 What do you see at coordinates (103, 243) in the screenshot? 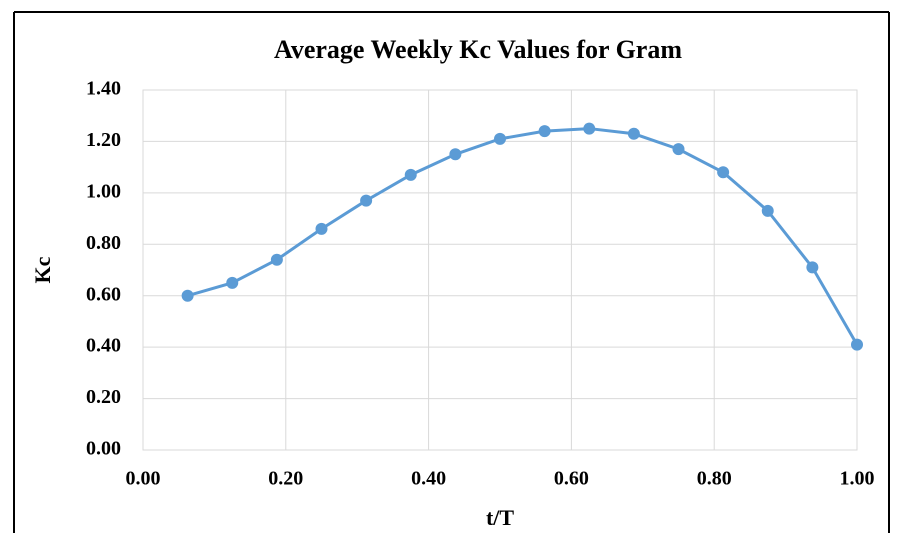
I see `y-tick-label: 0.80` at bounding box center [103, 243].